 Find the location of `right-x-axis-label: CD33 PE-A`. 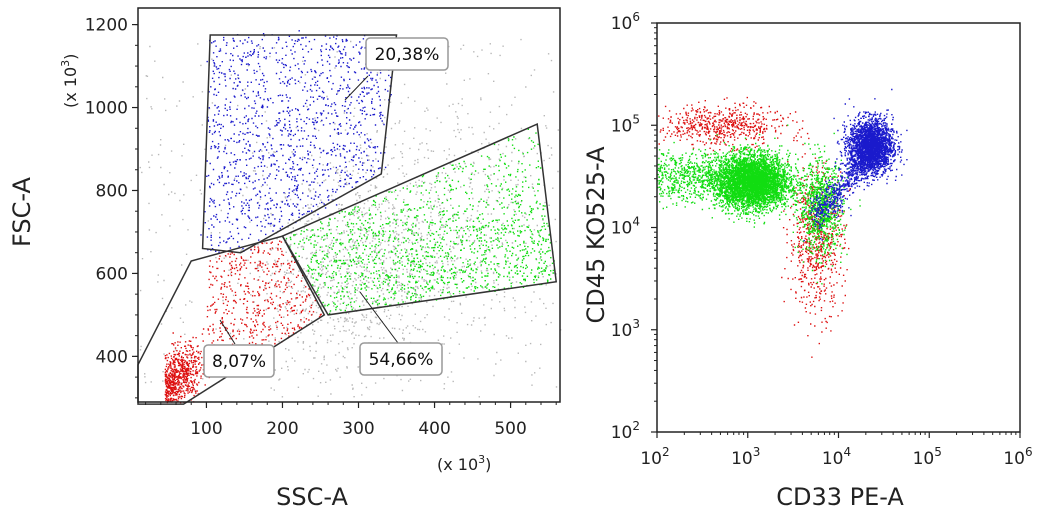

right-x-axis-label: CD33 PE-A is located at coordinates (840, 497).